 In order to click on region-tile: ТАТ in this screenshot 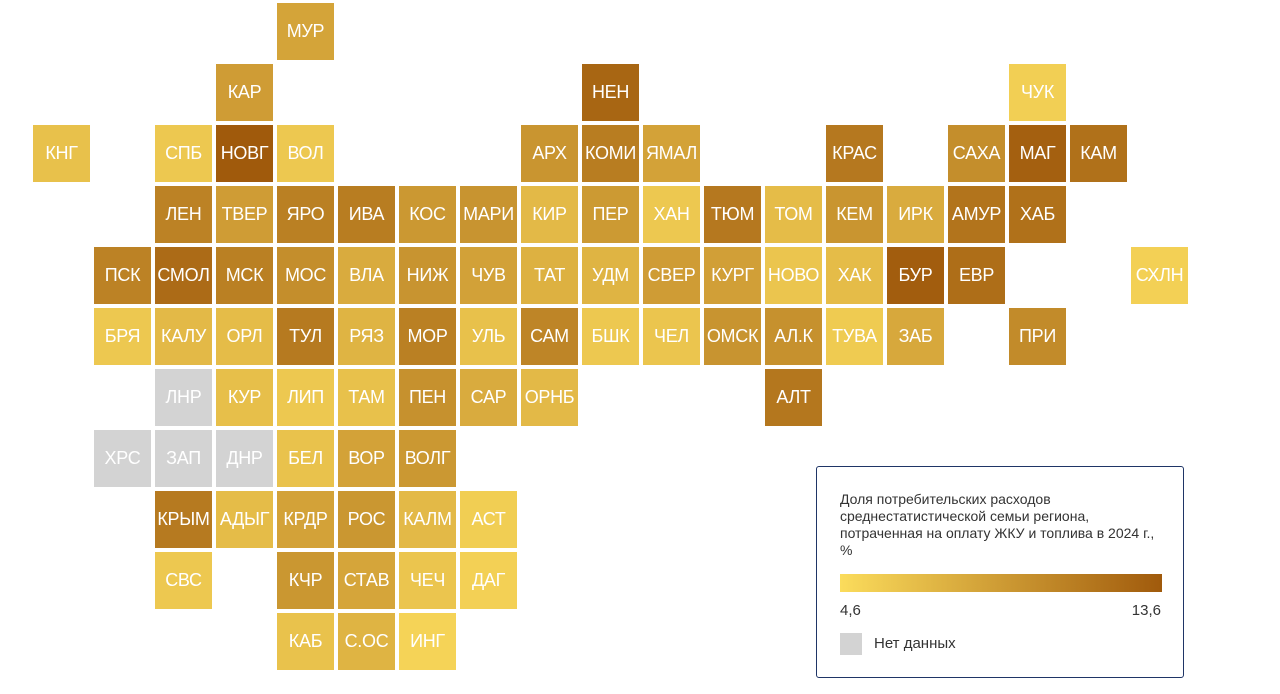, I will do `click(549, 275)`.